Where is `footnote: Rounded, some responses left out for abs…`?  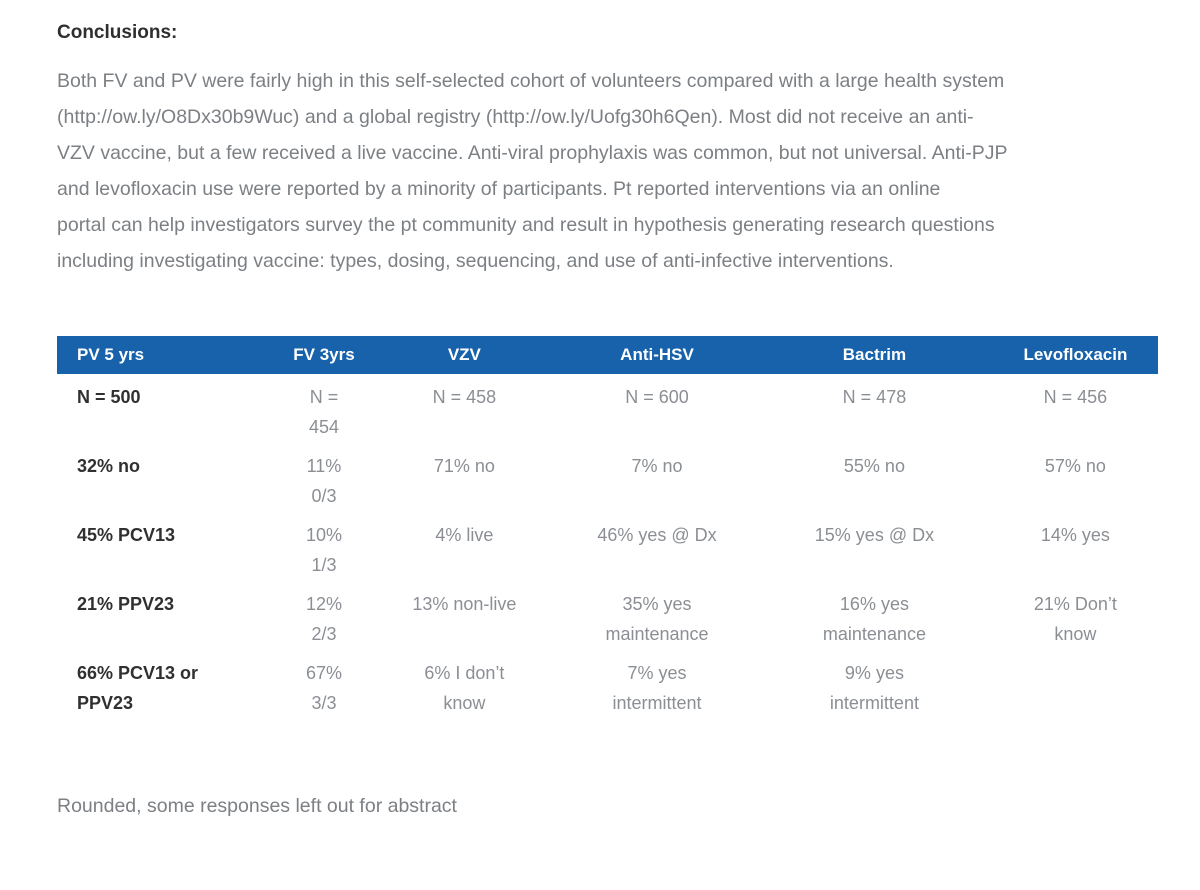 footnote: Rounded, some responses left out for abs… is located at coordinates (257, 805).